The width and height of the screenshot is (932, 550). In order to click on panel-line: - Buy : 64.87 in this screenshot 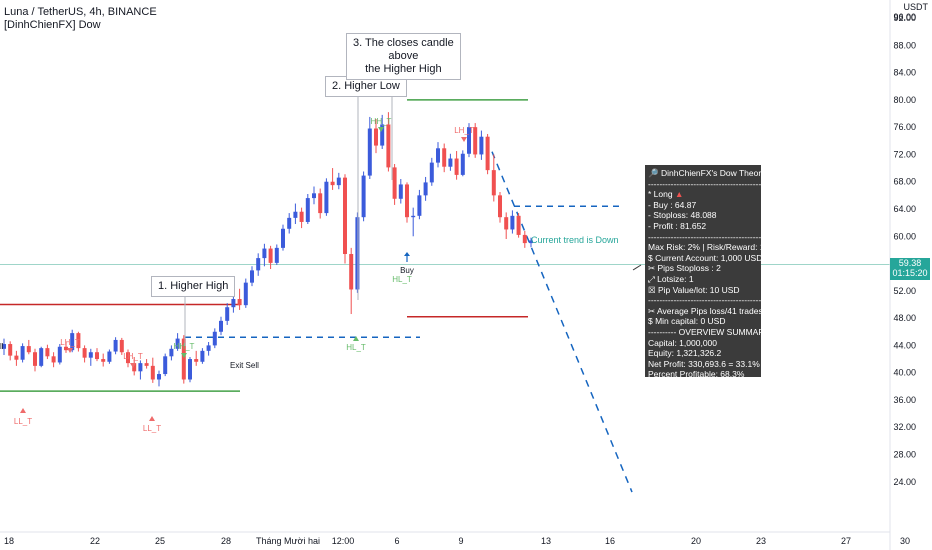, I will do `click(672, 204)`.